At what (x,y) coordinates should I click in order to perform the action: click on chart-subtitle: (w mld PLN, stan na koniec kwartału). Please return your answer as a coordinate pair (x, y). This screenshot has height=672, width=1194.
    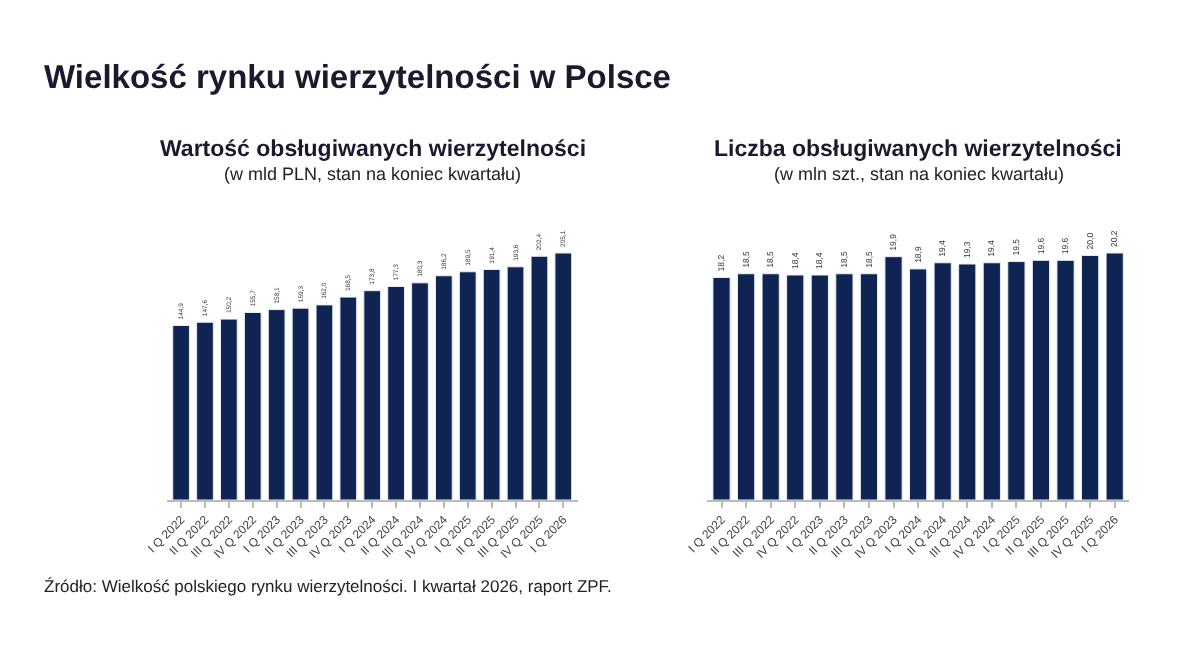
    Looking at the image, I should click on (373, 174).